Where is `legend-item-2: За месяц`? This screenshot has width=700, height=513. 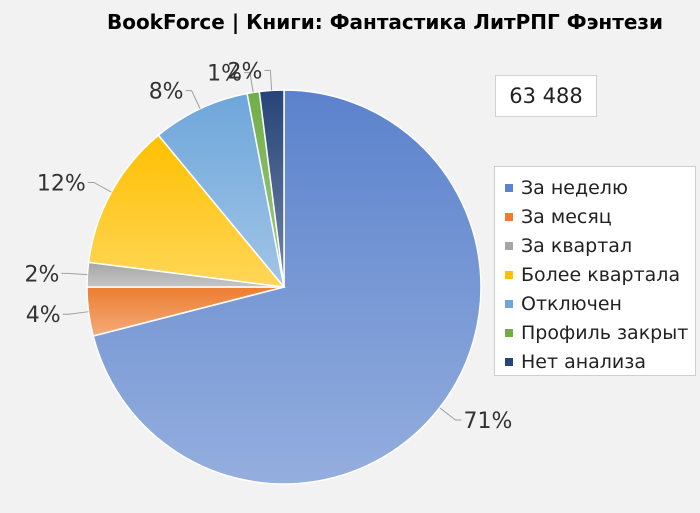 legend-item-2: За месяц is located at coordinates (600, 216).